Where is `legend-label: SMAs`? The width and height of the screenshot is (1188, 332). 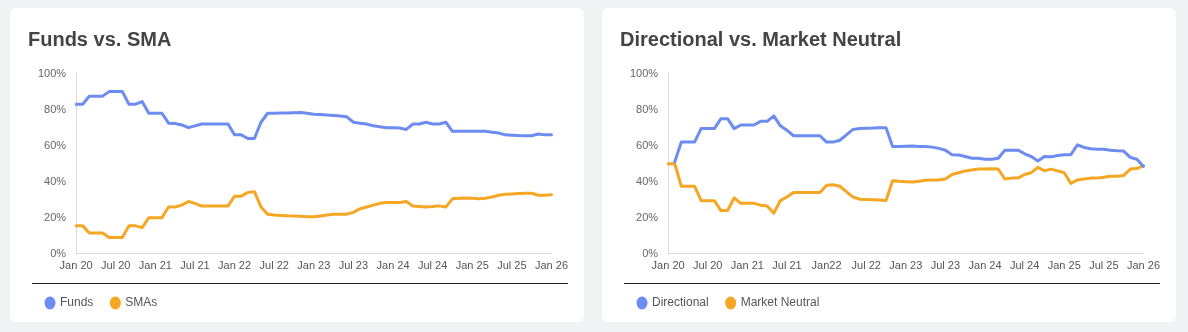 legend-label: SMAs is located at coordinates (141, 302).